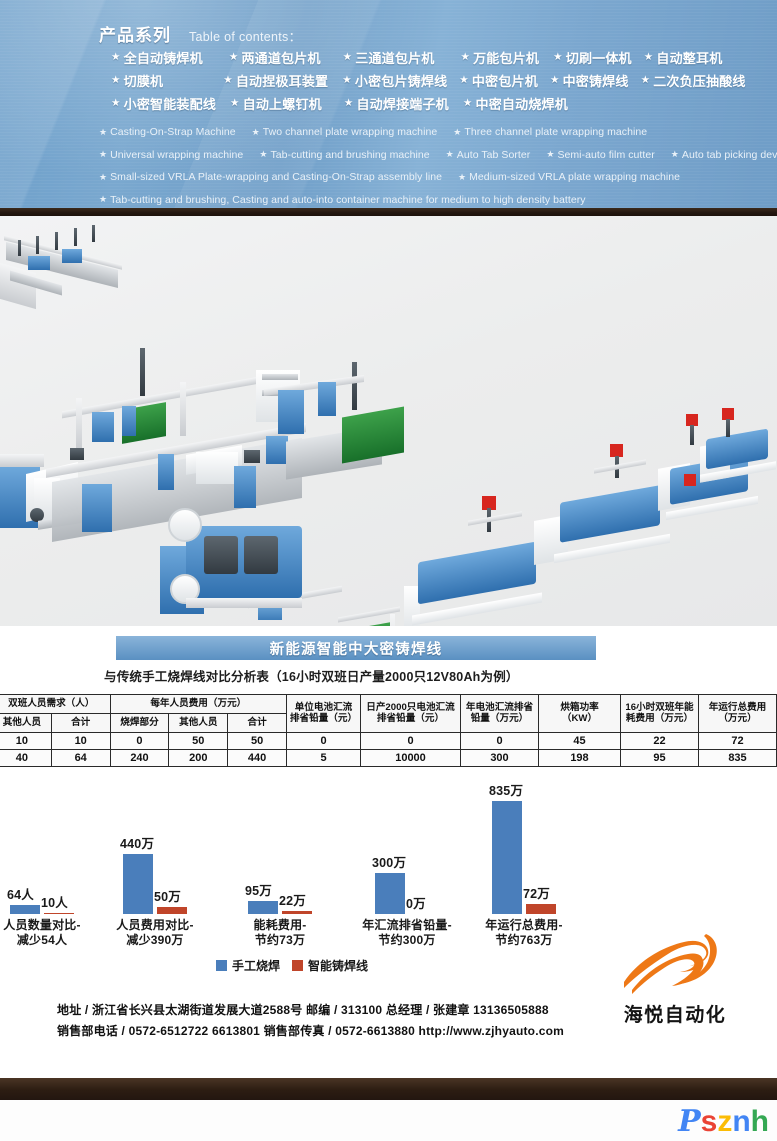 The width and height of the screenshot is (777, 1141). I want to click on bar-value-label: 95万, so click(259, 891).